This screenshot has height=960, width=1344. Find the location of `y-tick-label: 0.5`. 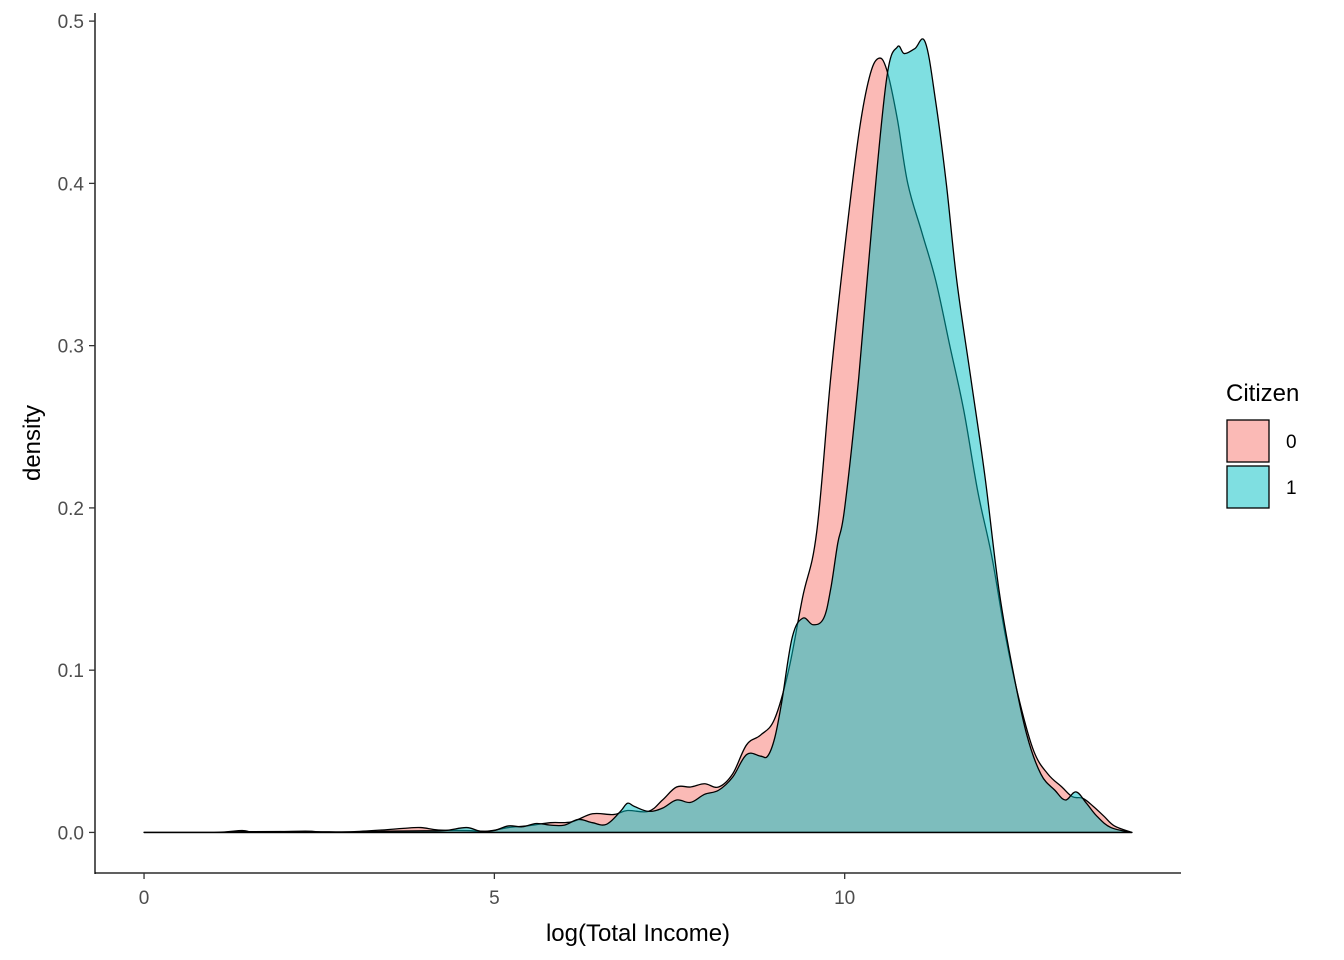

y-tick-label: 0.5 is located at coordinates (71, 22).